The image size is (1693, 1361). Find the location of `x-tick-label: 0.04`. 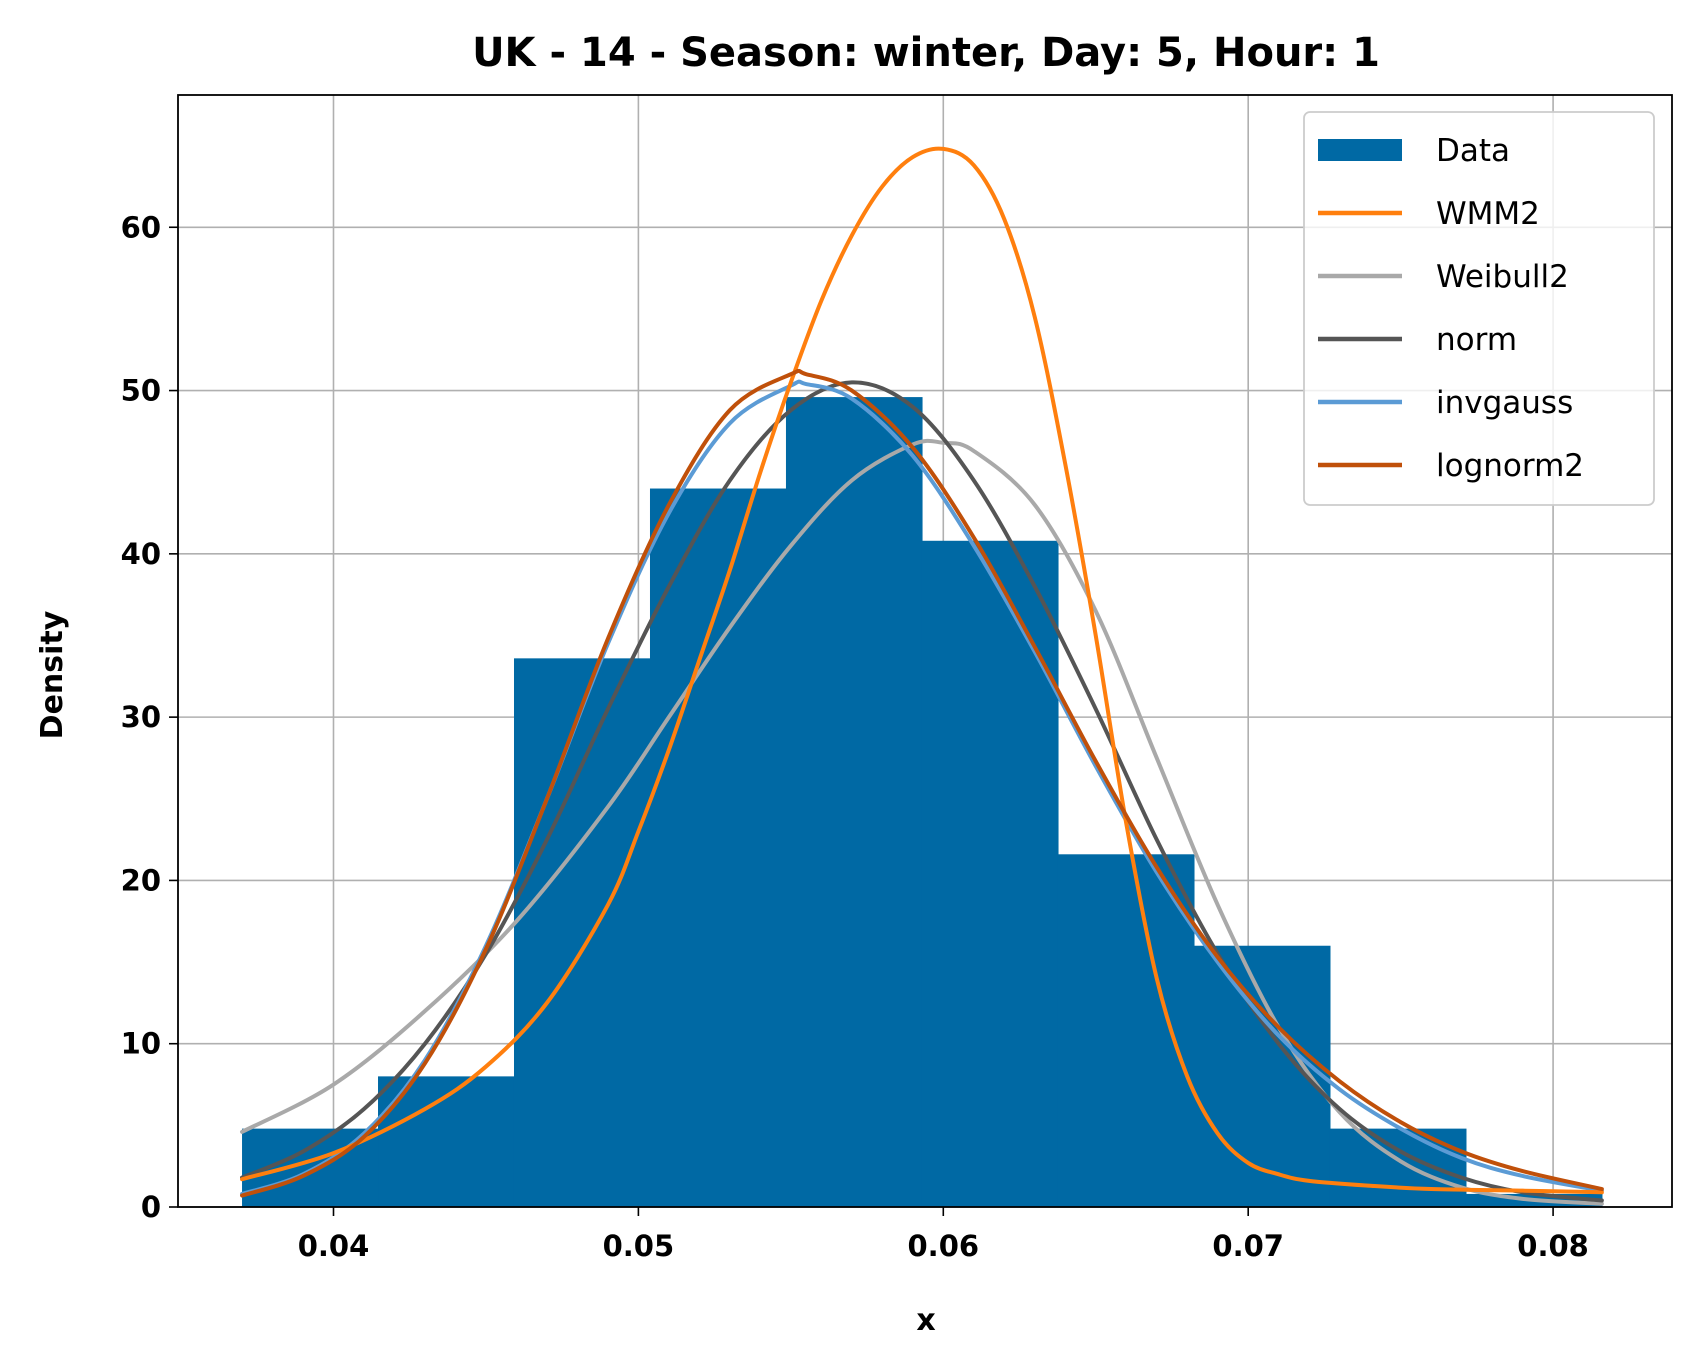

x-tick-label: 0.04 is located at coordinates (334, 1246).